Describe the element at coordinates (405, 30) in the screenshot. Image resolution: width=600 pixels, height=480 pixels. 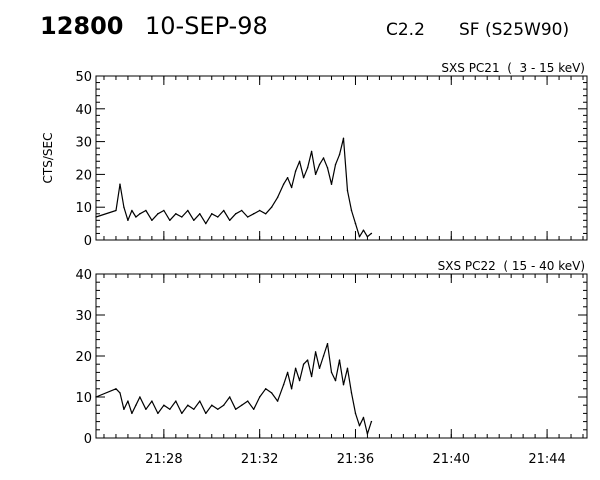
I see `goes-class: C2.2` at that location.